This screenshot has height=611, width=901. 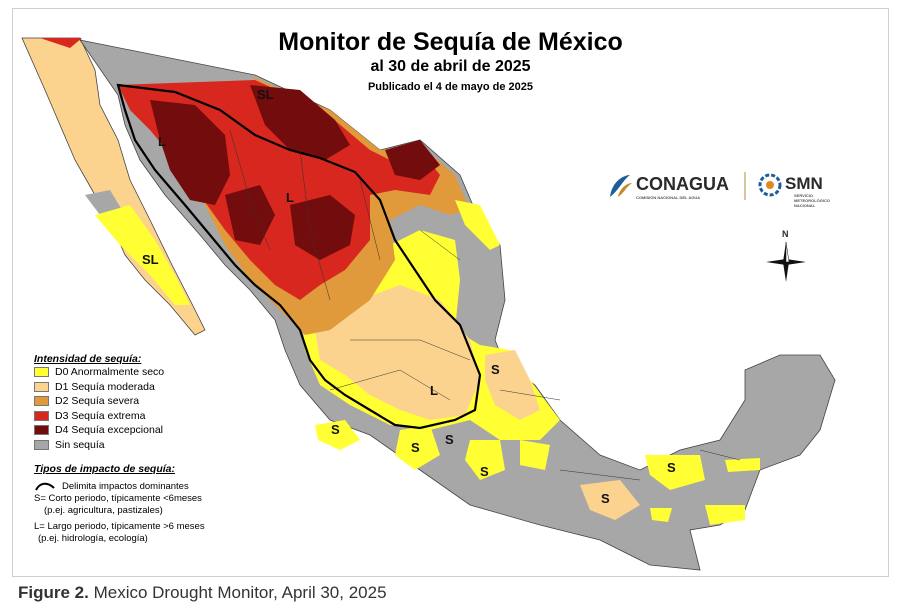 What do you see at coordinates (61, 43) in the screenshot?
I see `baja-north-red` at bounding box center [61, 43].